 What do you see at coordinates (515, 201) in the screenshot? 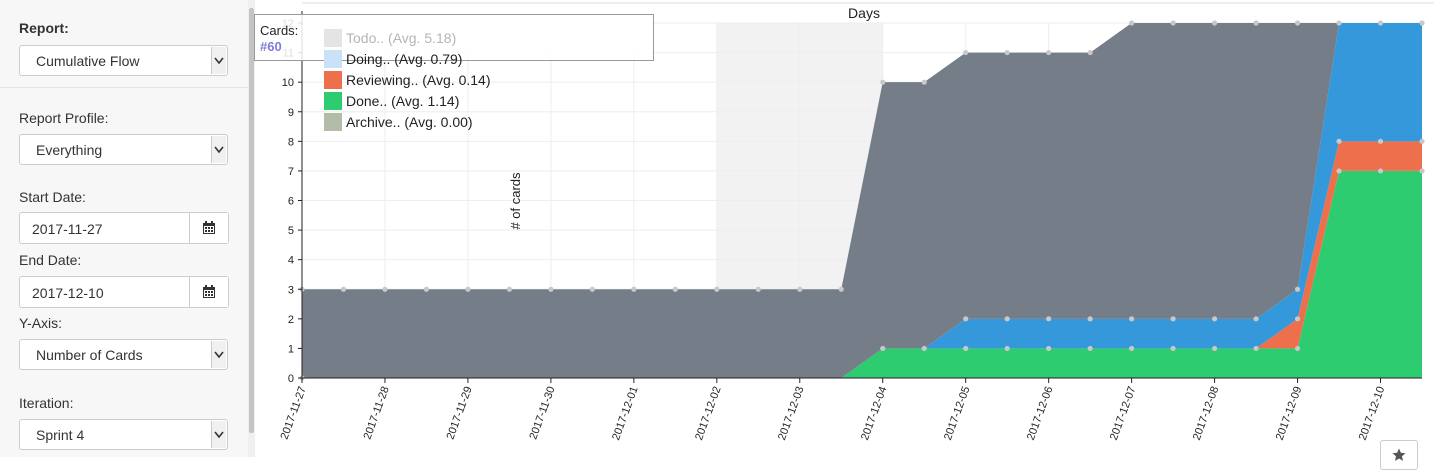
I see `y-axis-label: # of cards` at bounding box center [515, 201].